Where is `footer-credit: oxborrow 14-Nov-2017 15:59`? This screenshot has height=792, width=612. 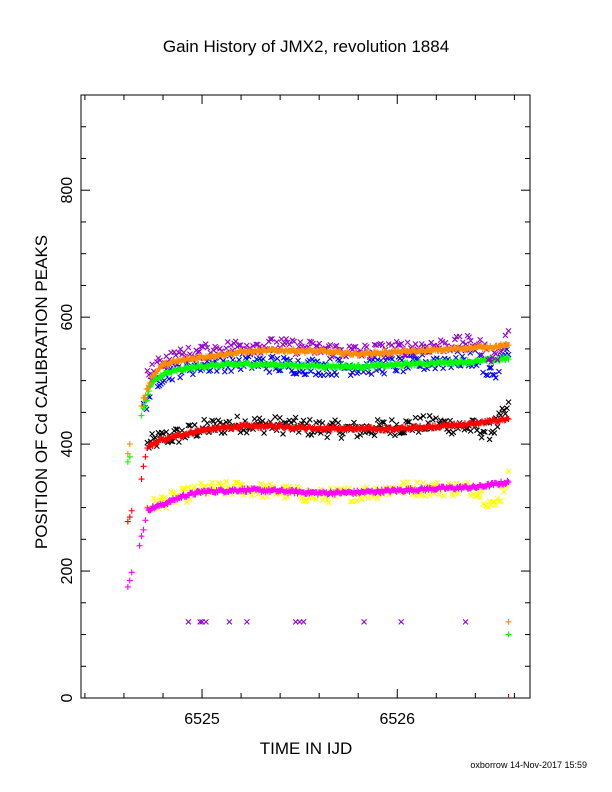
footer-credit: oxborrow 14-Nov-2017 15:59 is located at coordinates (528, 765).